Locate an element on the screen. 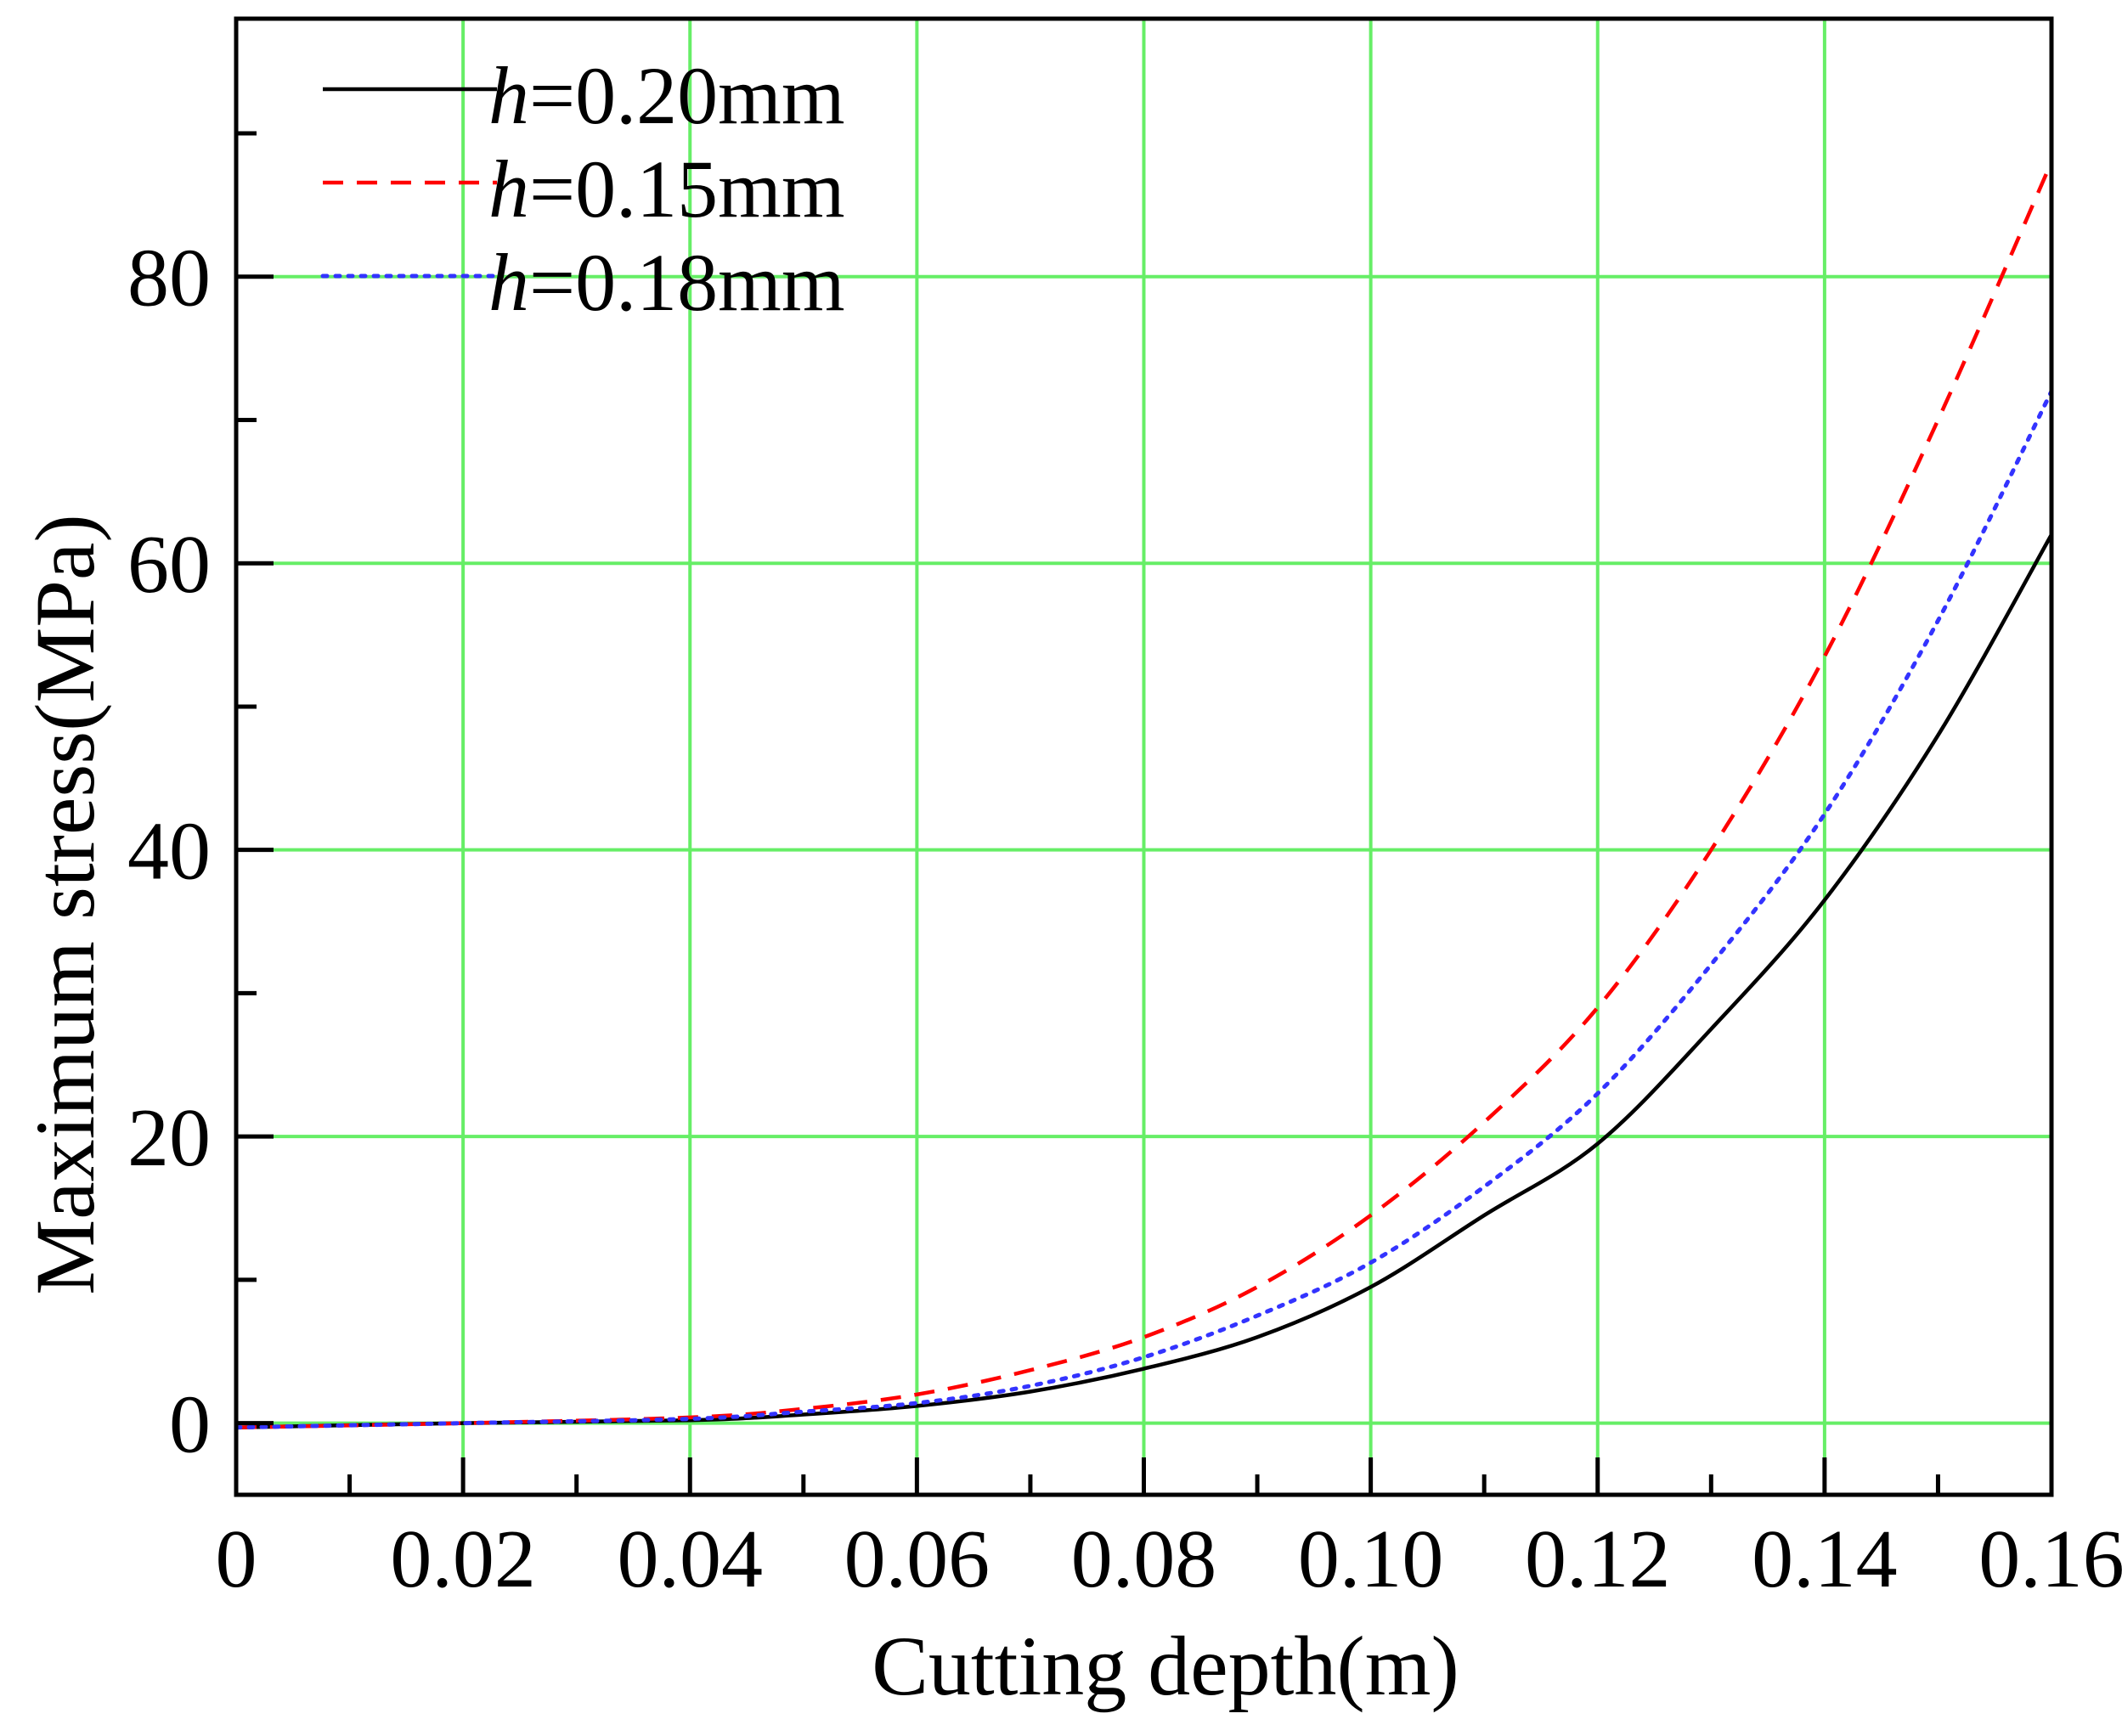  legend-label-rest: =0.20mm is located at coordinates (686, 95).